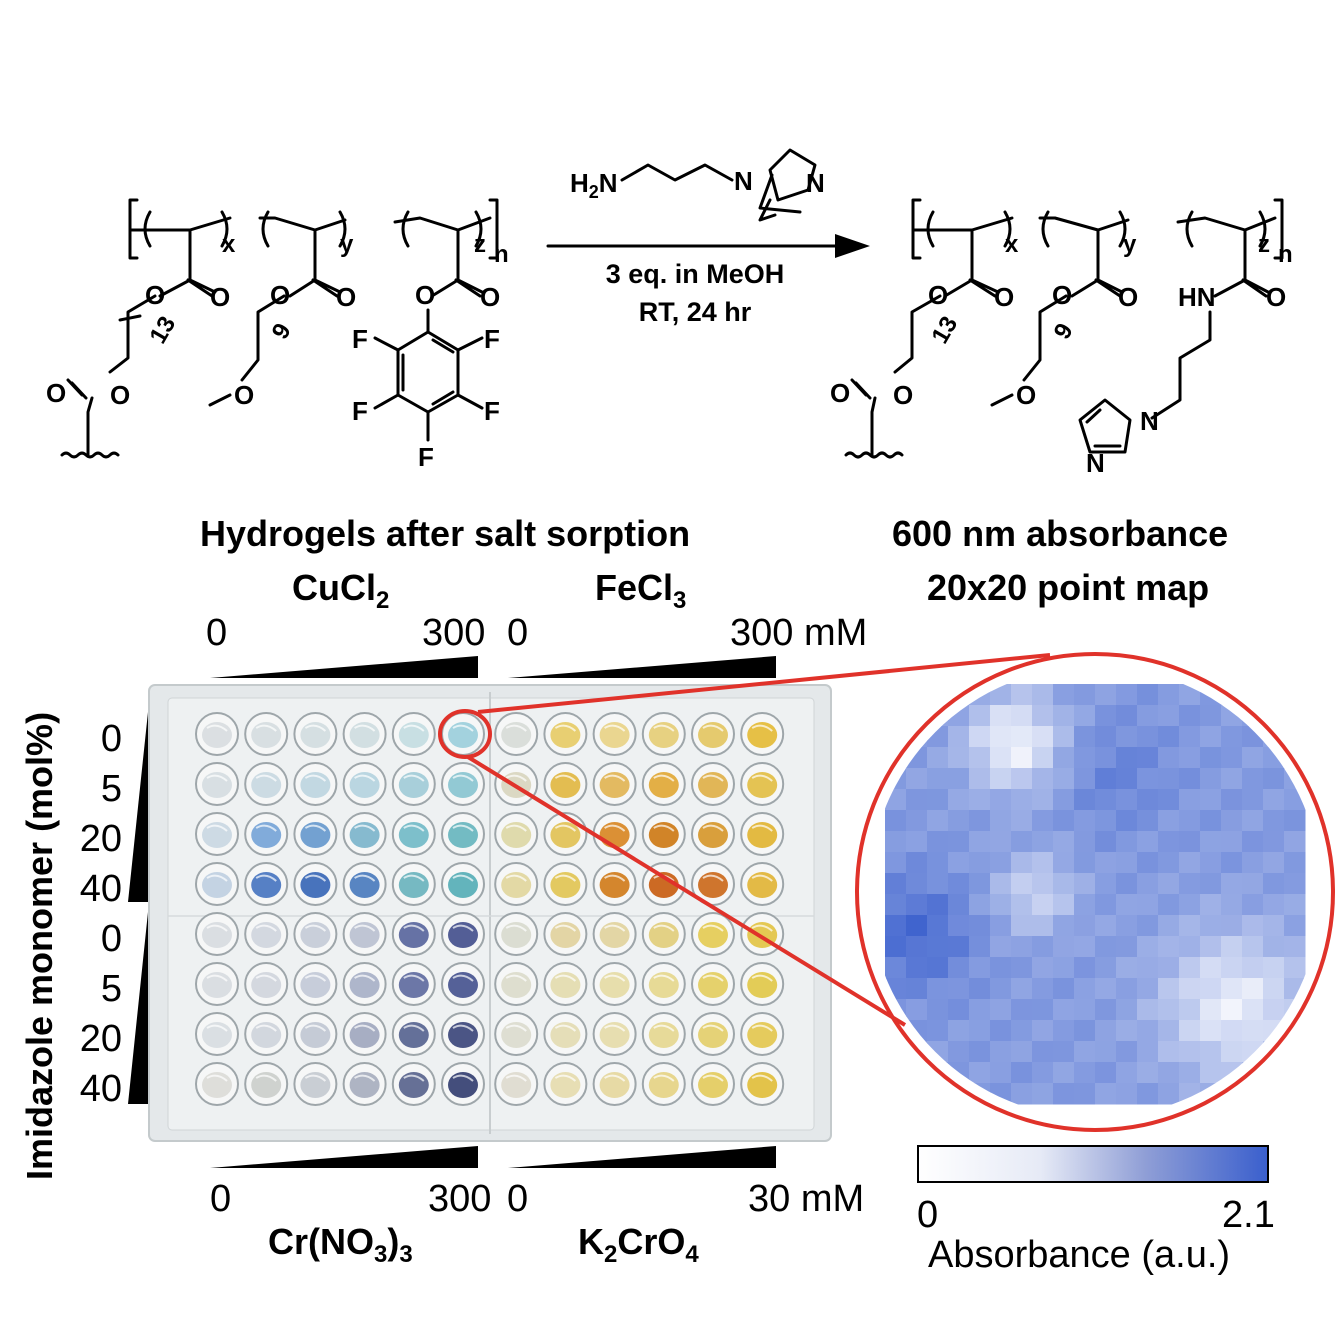 The height and width of the screenshot is (1343, 1343). I want to click on reagent-amine: H2N, so click(594, 185).